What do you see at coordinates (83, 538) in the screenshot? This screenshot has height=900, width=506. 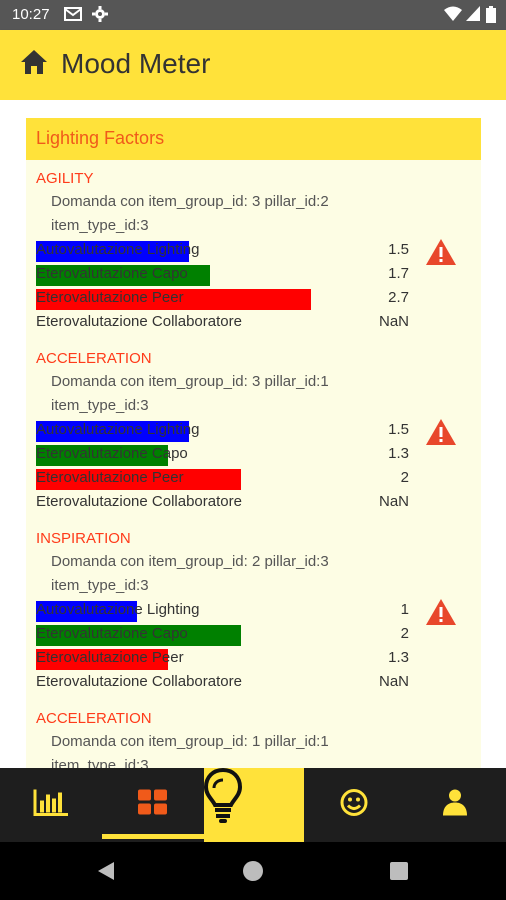 I see `section-title: INSPIRATION` at bounding box center [83, 538].